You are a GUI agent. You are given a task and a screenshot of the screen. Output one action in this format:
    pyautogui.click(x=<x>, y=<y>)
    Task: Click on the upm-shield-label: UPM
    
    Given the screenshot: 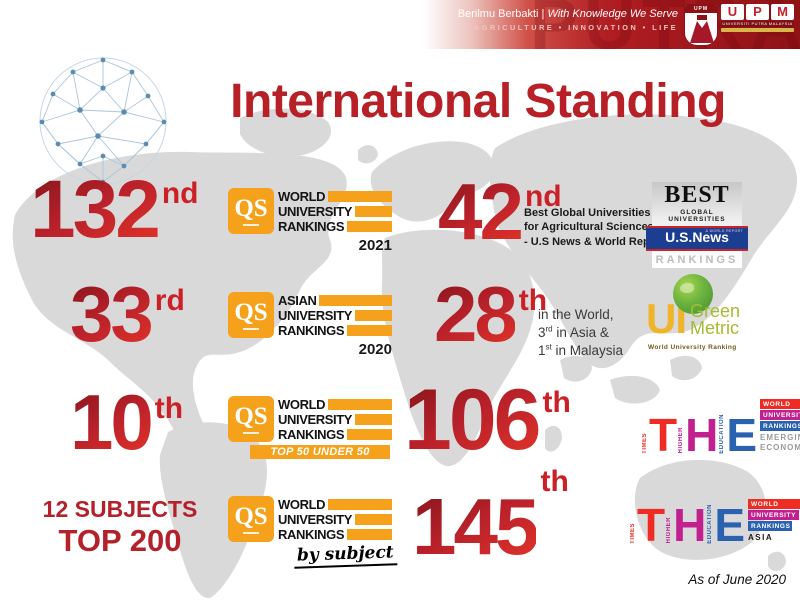 What is the action you would take?
    pyautogui.click(x=701, y=9)
    